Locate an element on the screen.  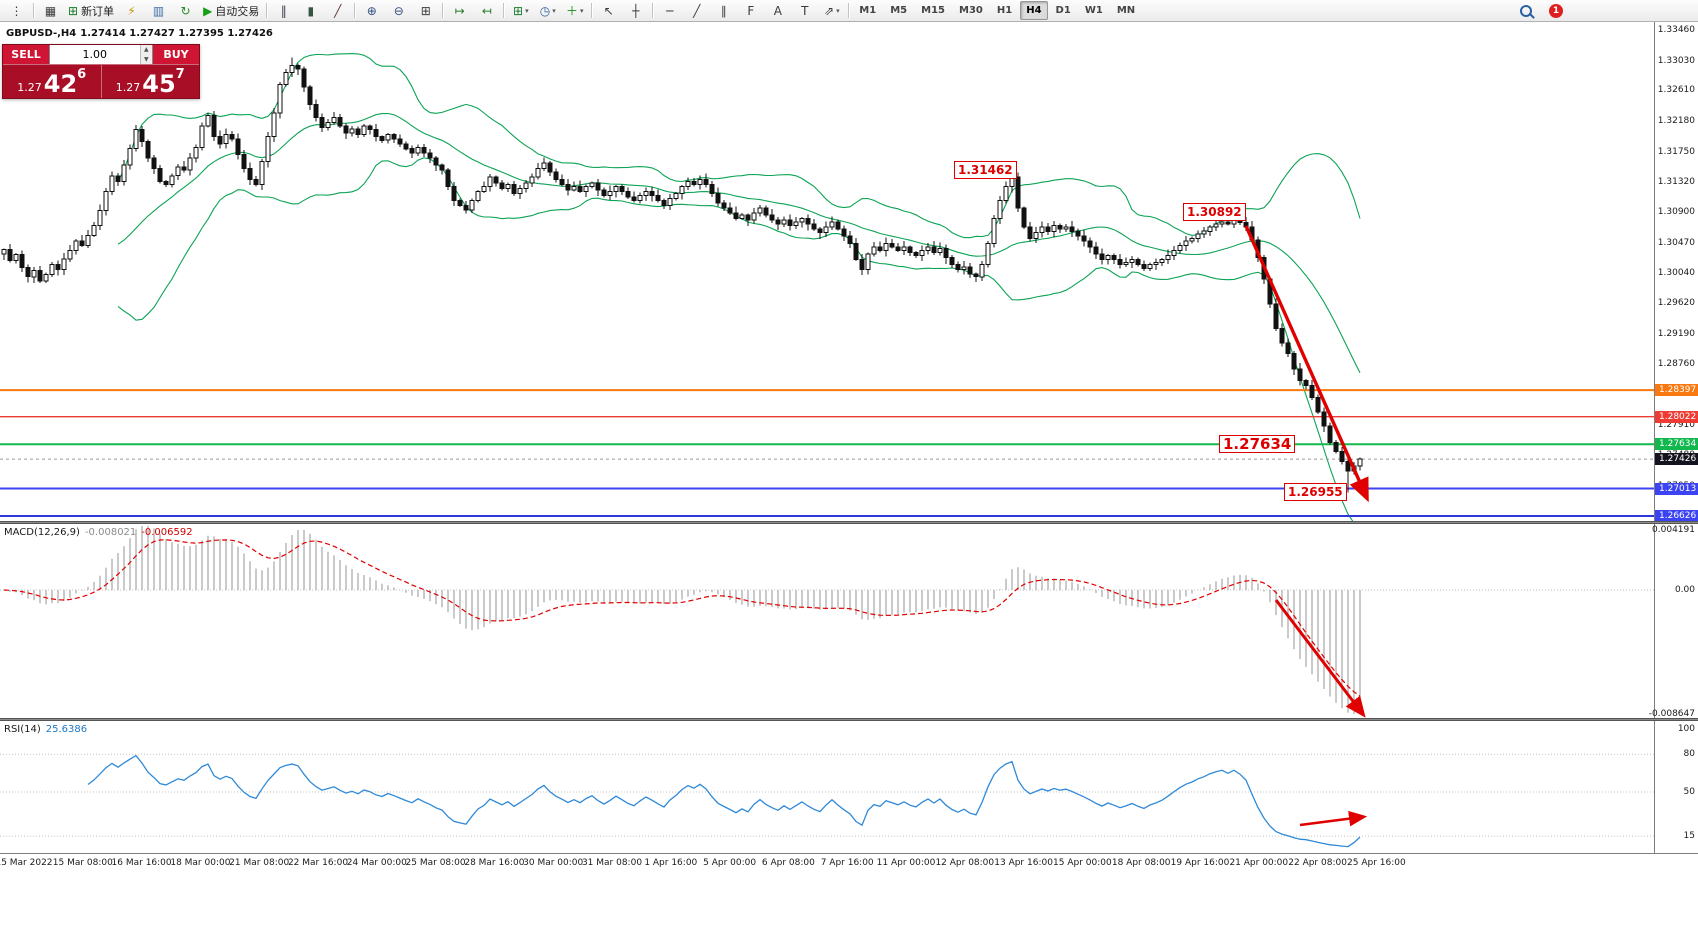
period-icon: ◷ is located at coordinates (545, 10).